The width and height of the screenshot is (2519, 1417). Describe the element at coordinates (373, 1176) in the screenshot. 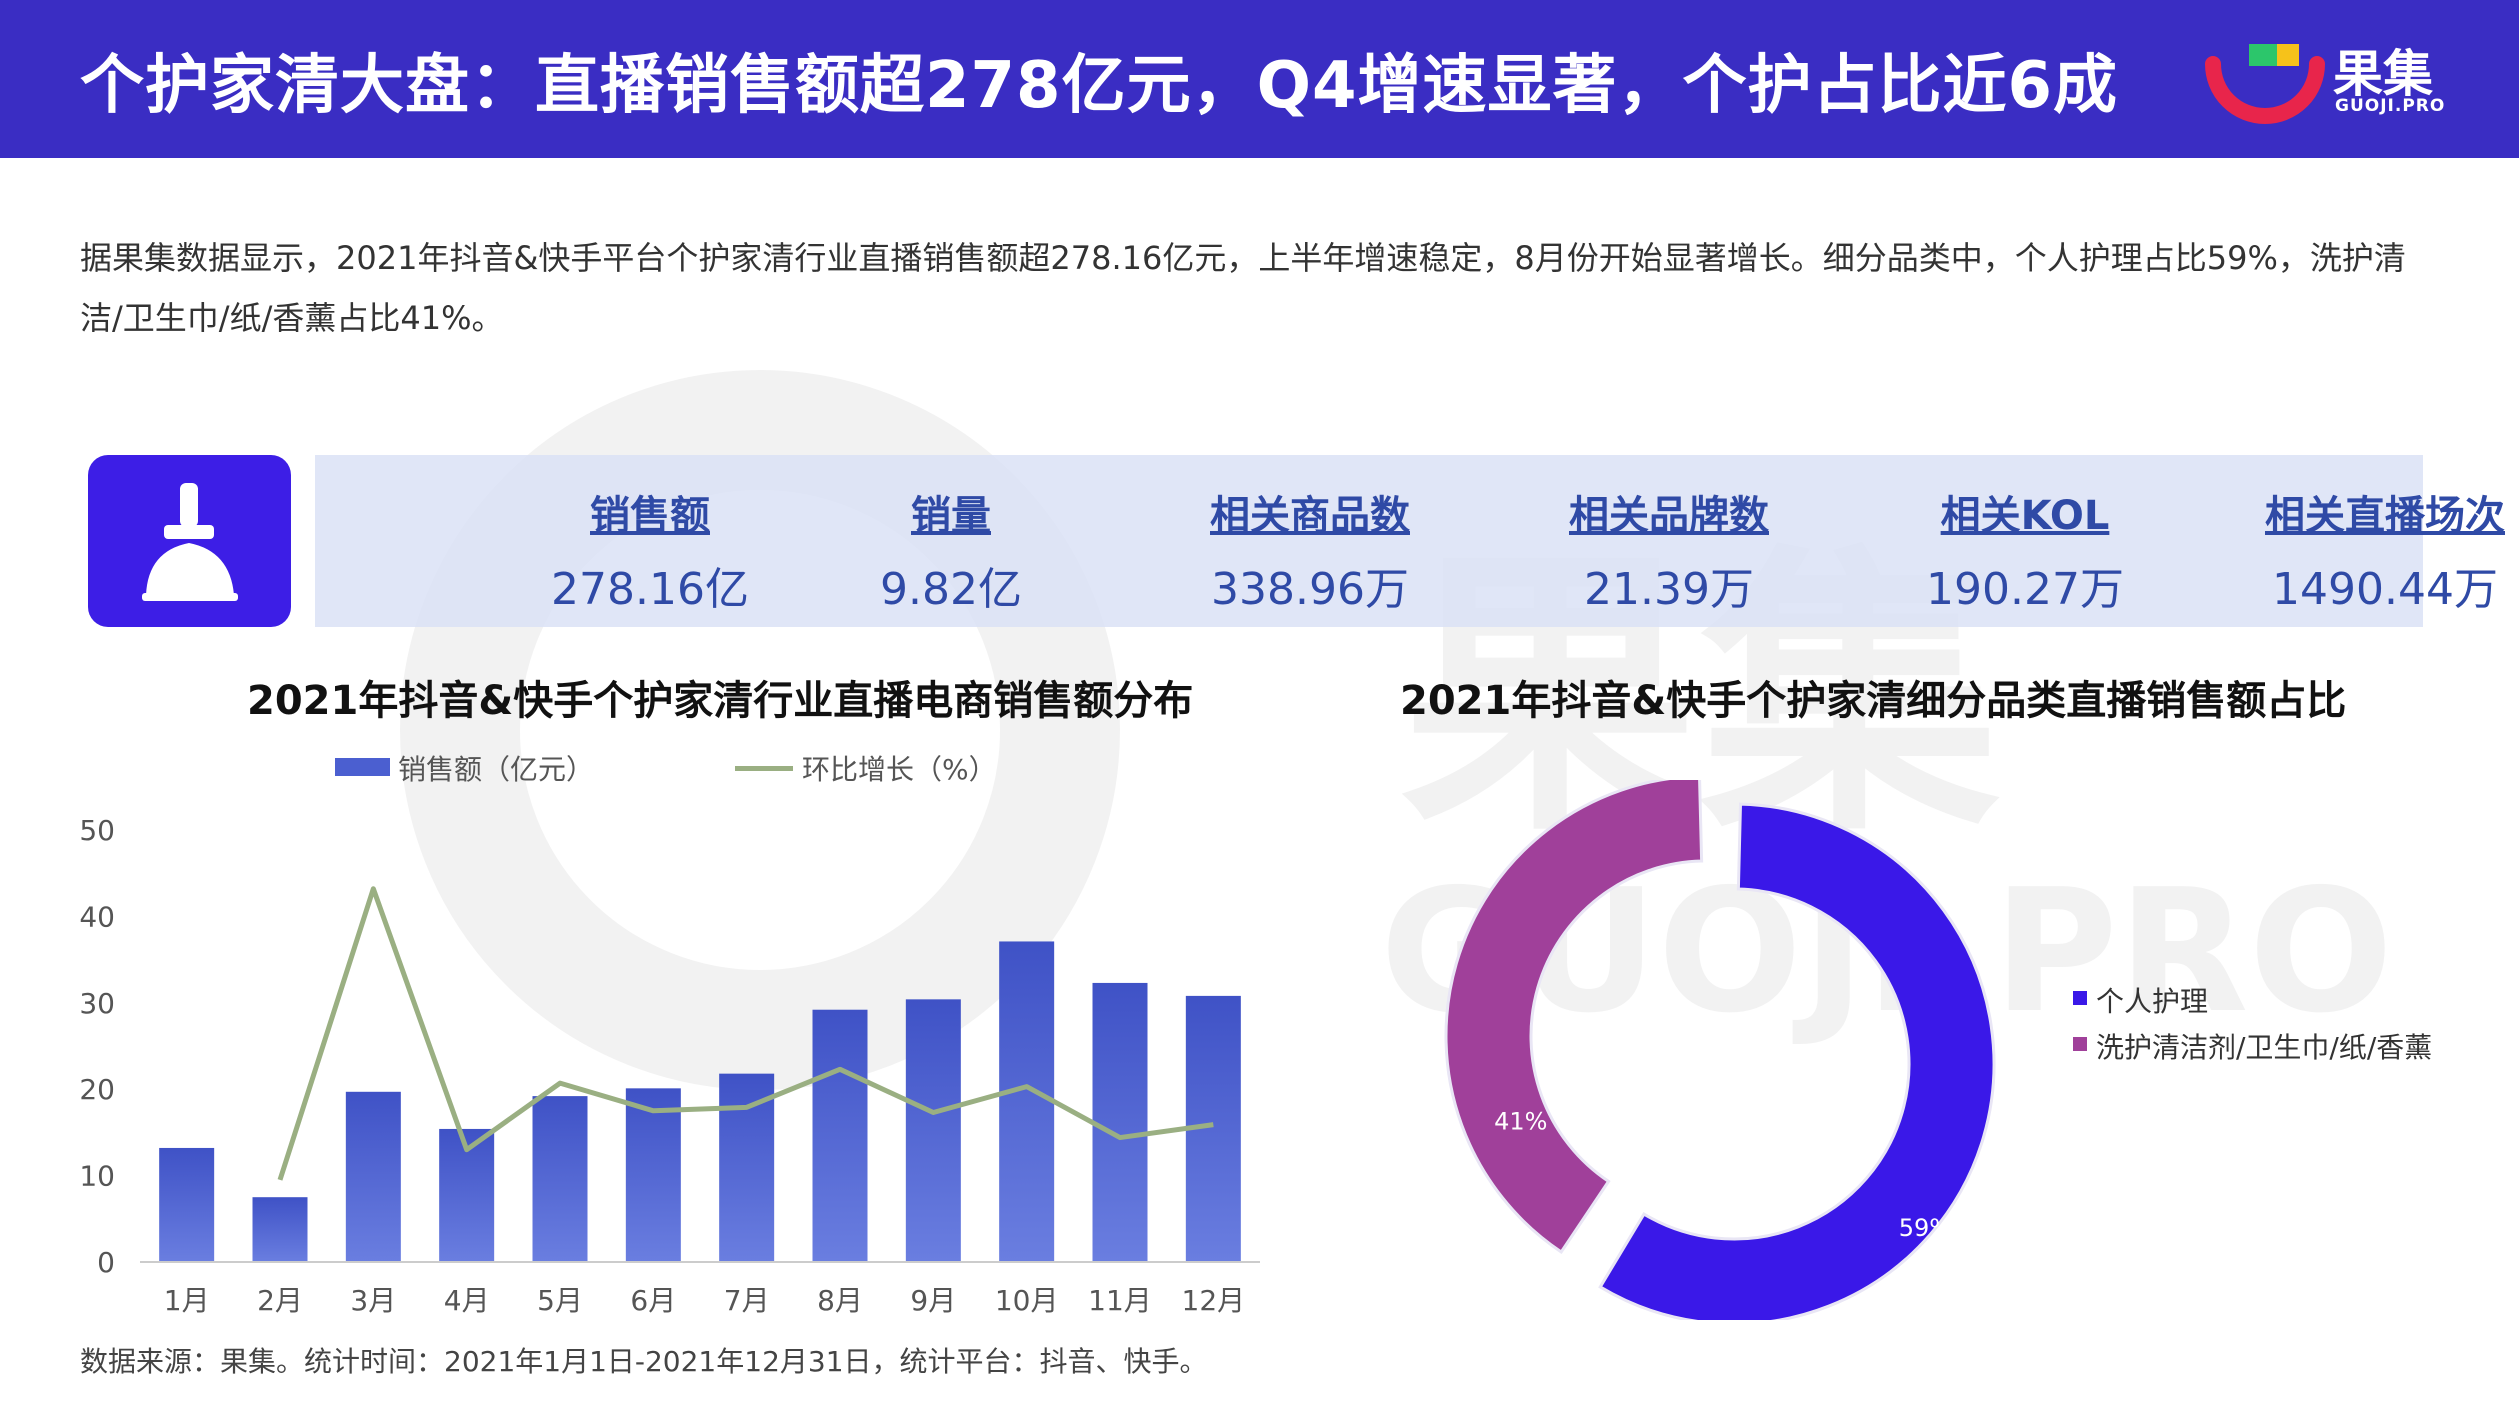

I see `bar-3月` at that location.